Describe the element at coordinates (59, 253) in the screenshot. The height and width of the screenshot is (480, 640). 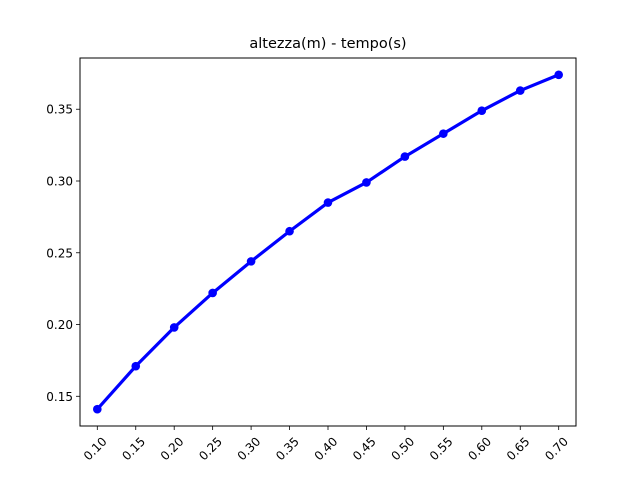
I see `y-tick-label: 0.25` at that location.